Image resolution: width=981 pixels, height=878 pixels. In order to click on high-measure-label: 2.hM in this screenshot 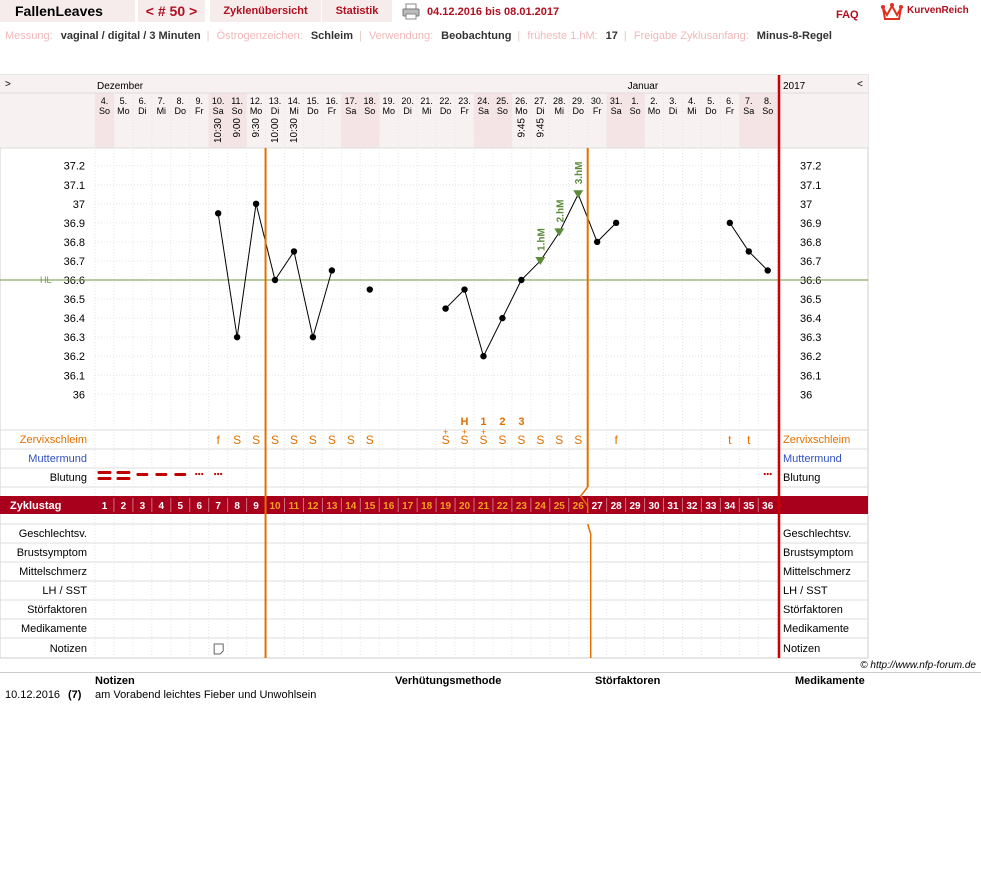, I will do `click(560, 211)`.